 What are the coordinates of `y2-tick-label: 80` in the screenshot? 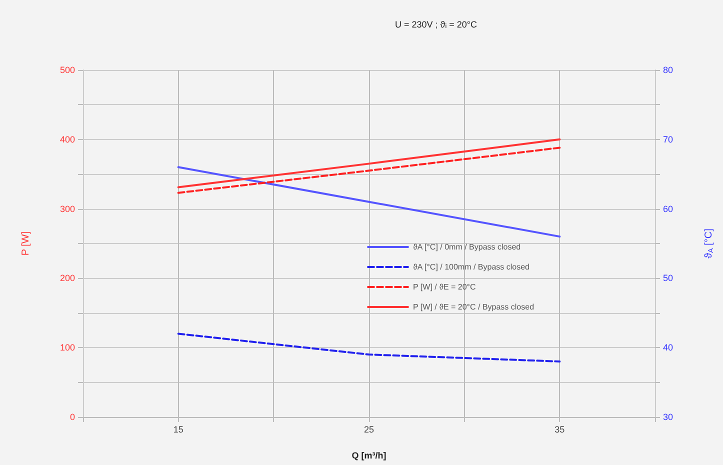 It's located at (668, 70).